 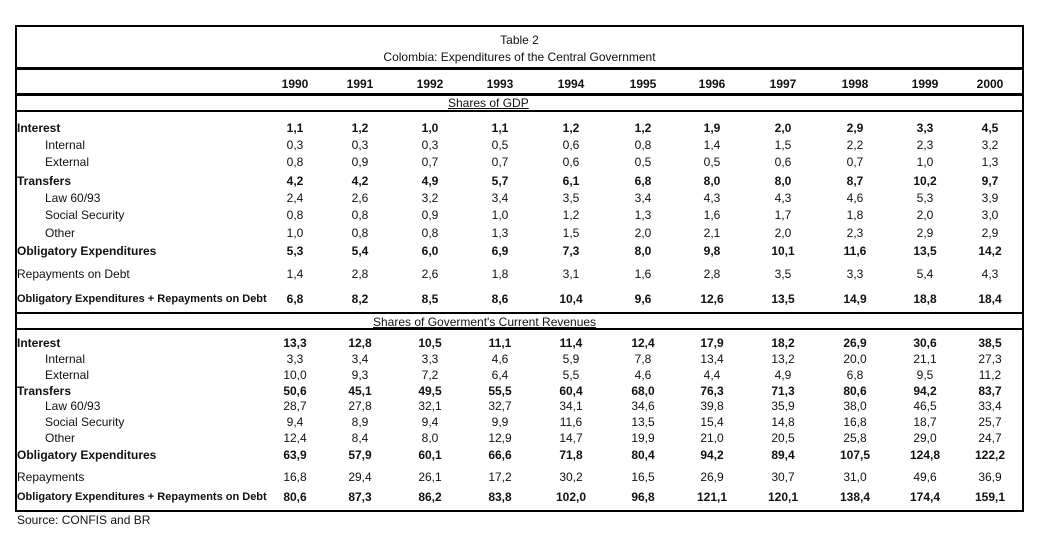 I want to click on row-label: Interest, so click(x=39, y=128).